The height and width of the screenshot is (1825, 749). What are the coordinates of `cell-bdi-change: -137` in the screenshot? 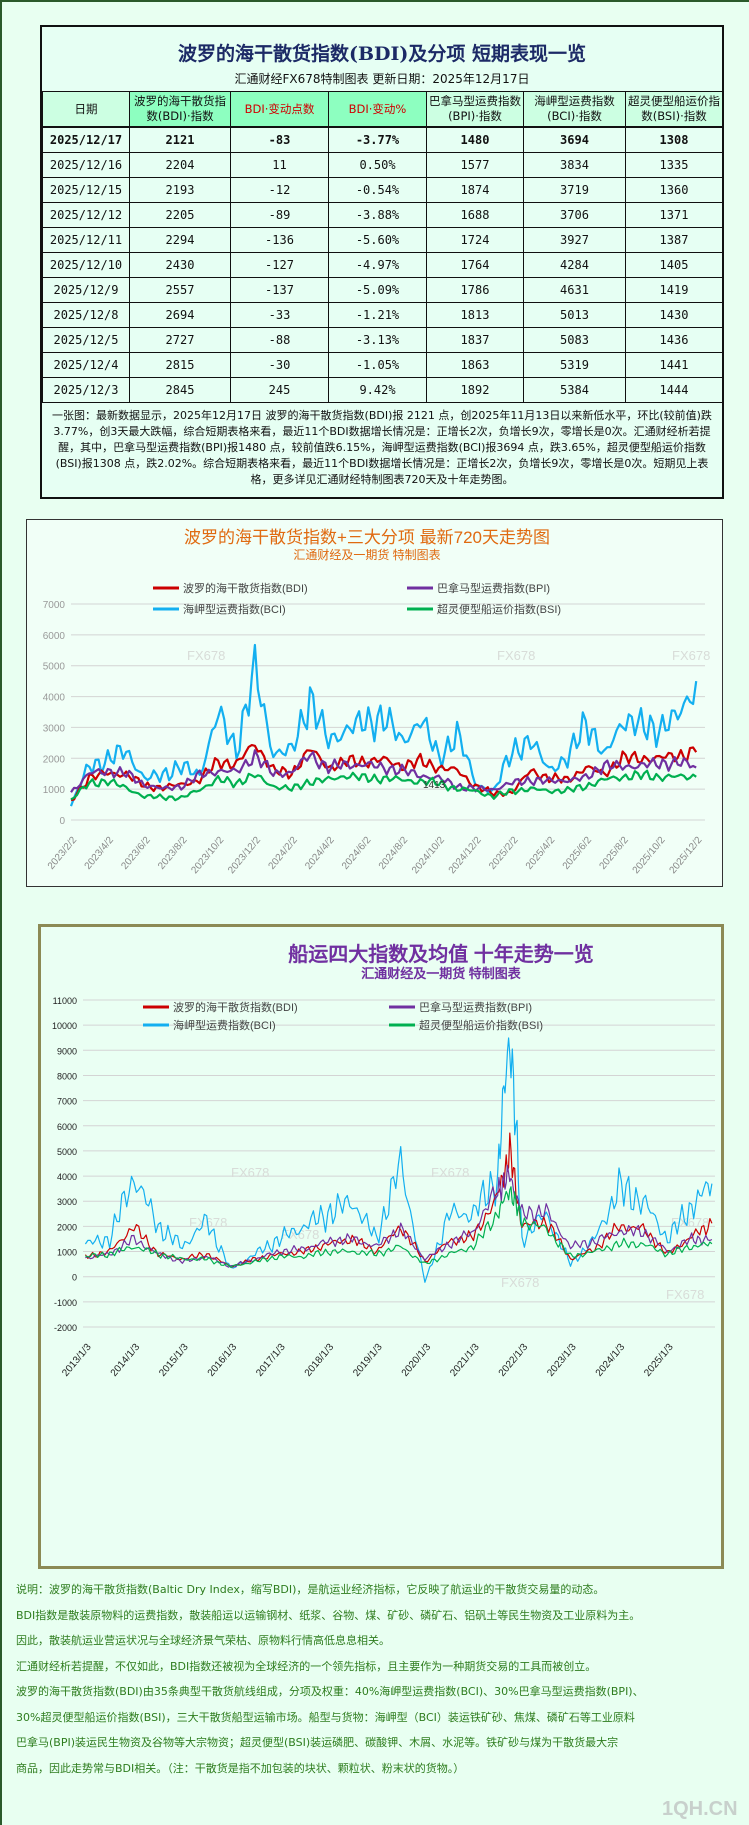 It's located at (279, 290).